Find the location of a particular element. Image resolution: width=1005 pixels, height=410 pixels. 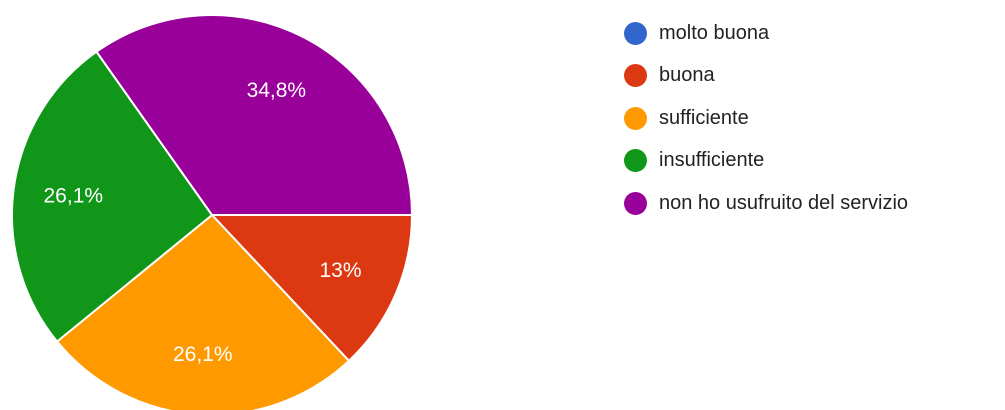

legend-item-sufficiente: sufficiente is located at coordinates (766, 118).